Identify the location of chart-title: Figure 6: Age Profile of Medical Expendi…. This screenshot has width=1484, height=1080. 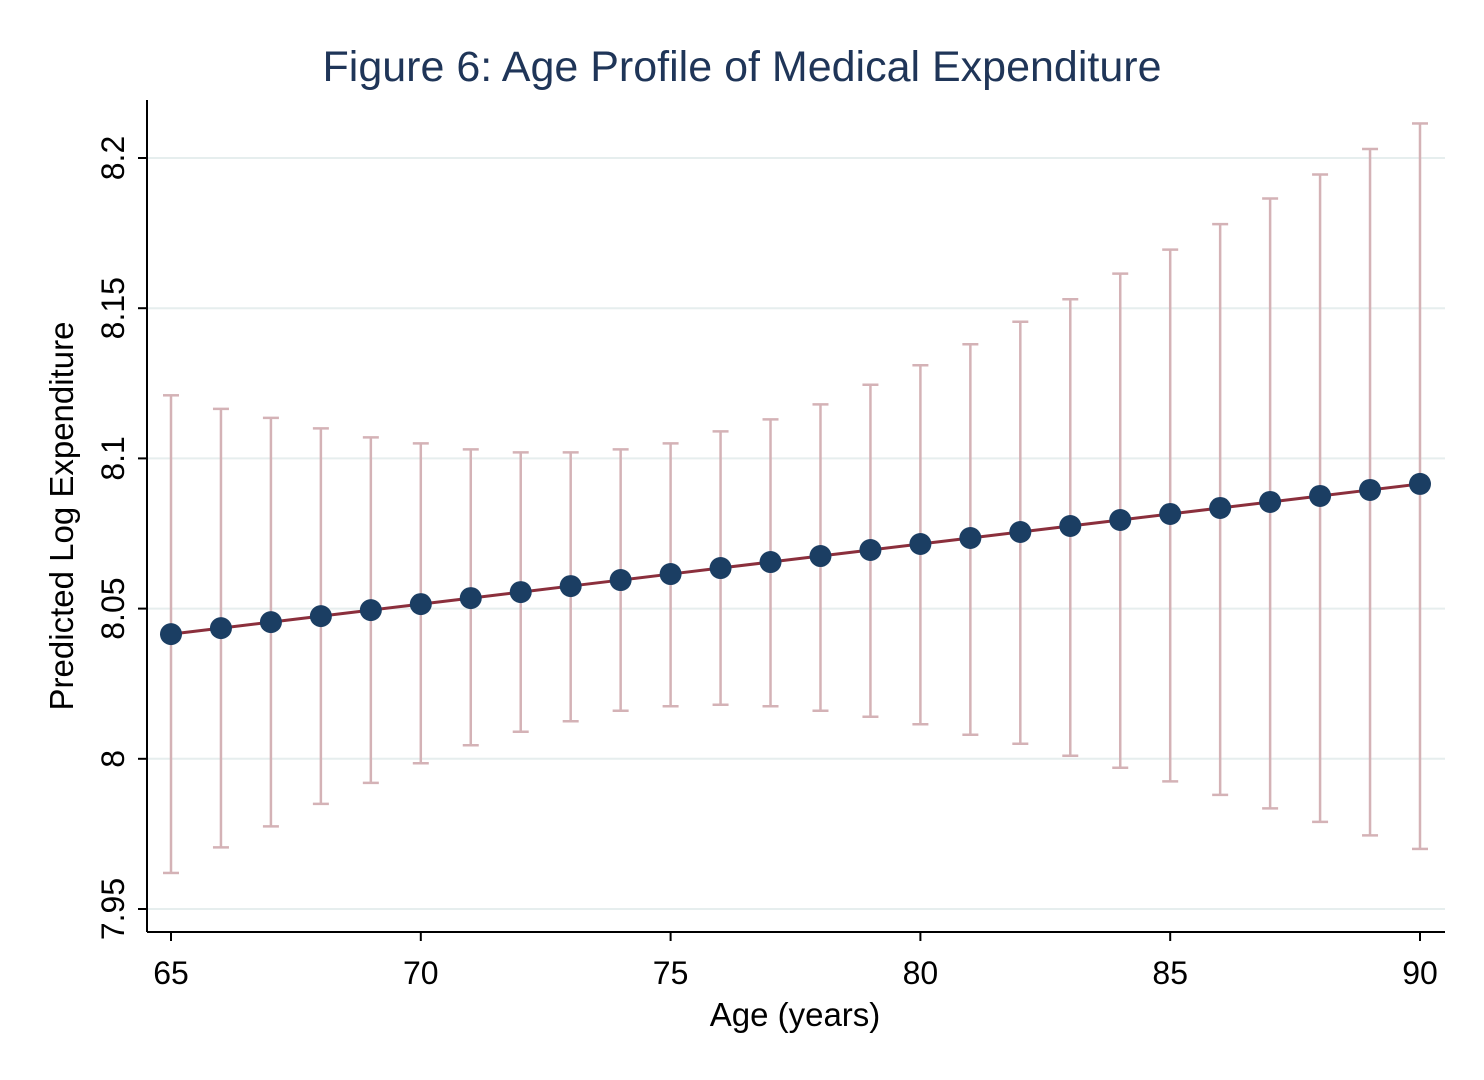
(742, 67).